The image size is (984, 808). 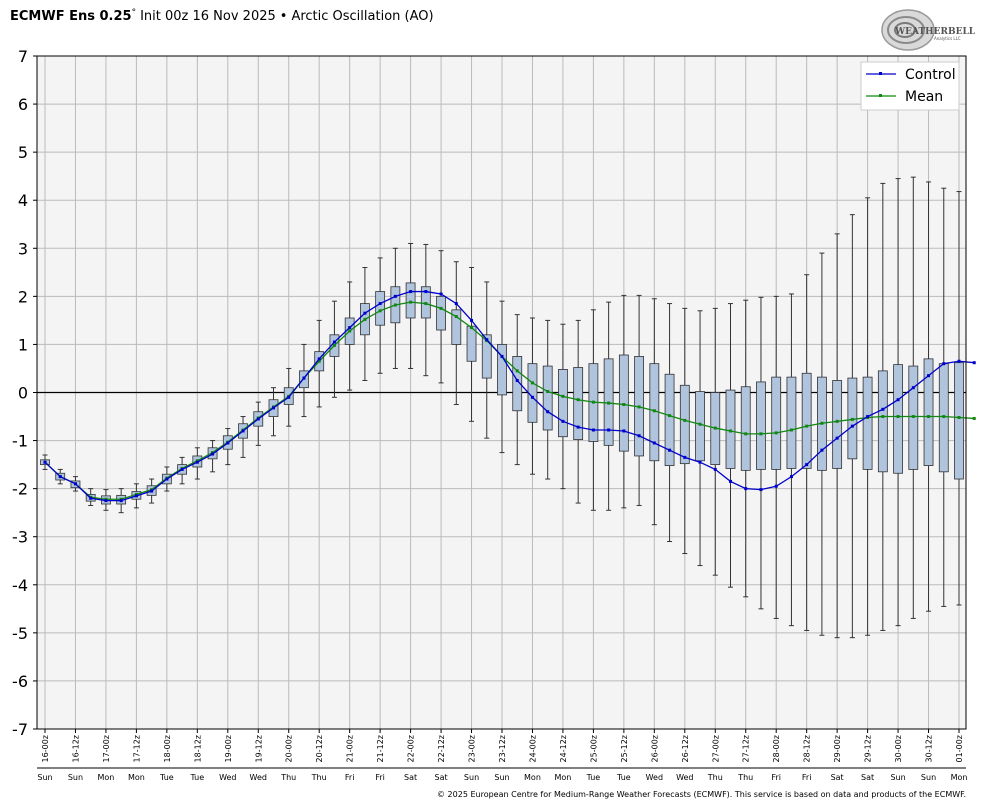 What do you see at coordinates (411, 748) in the screenshot?
I see `x-tick-label: 22-00z` at bounding box center [411, 748].